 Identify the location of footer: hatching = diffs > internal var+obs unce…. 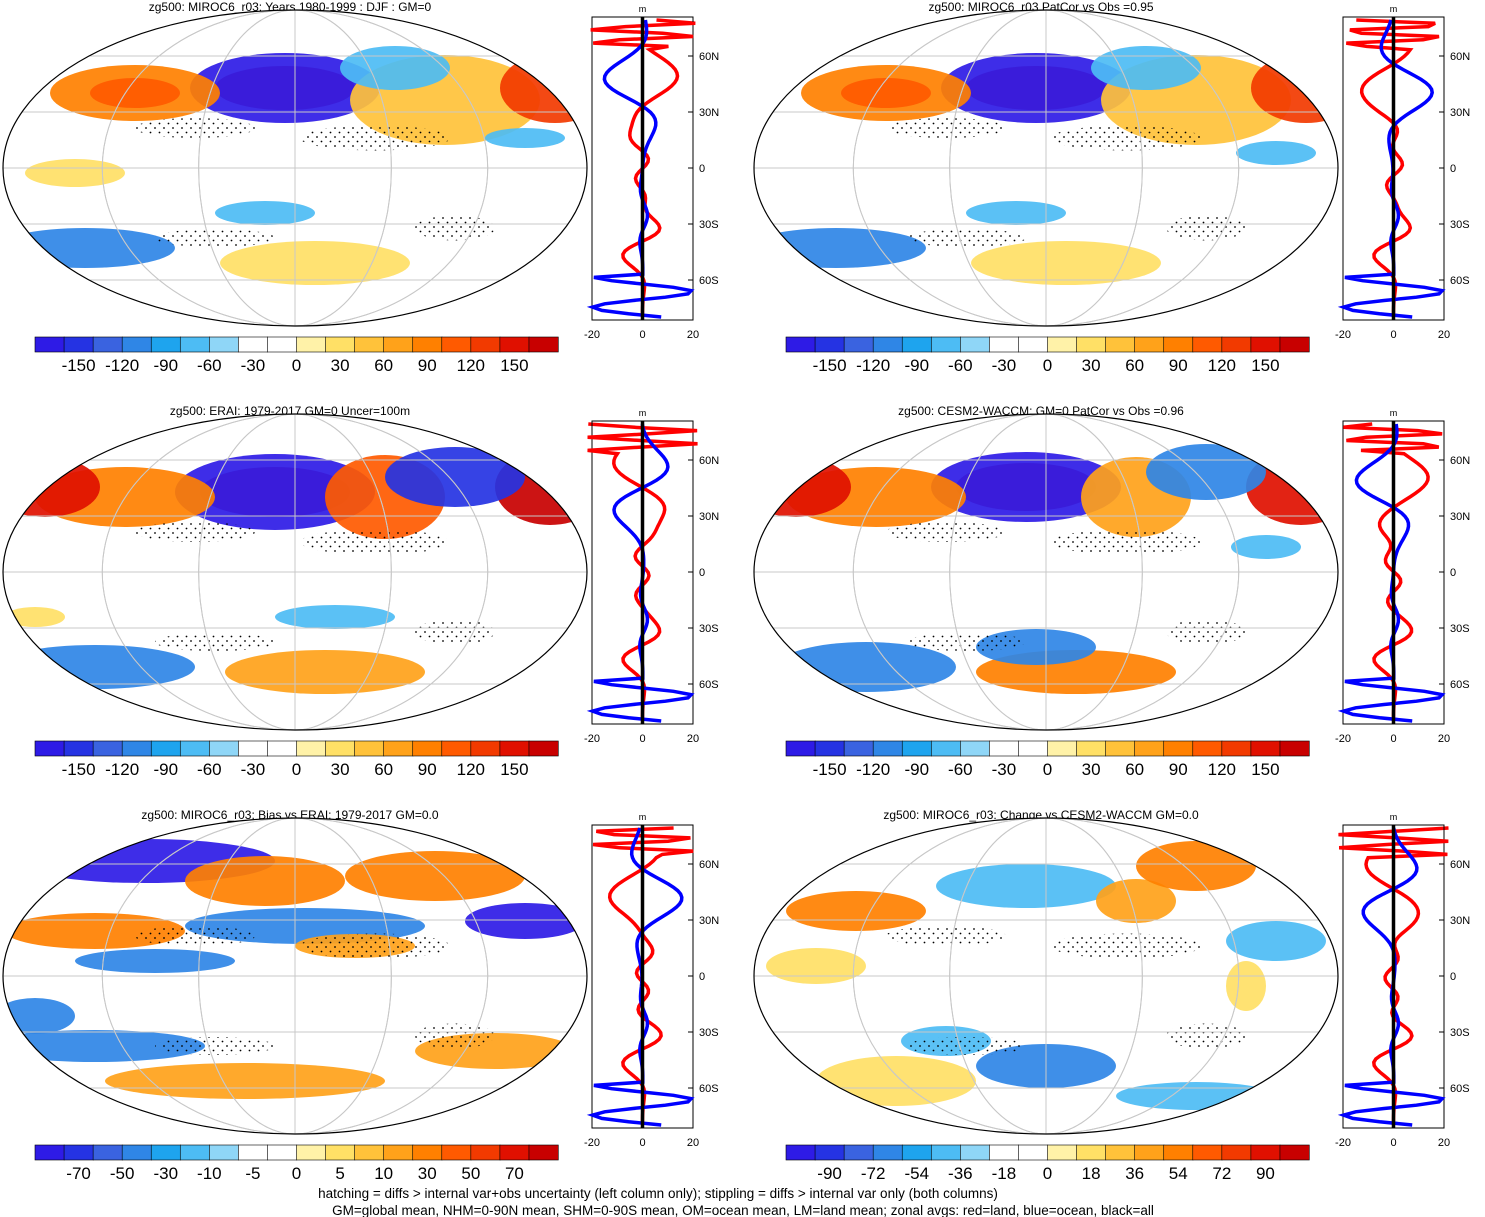
(736, 1201).